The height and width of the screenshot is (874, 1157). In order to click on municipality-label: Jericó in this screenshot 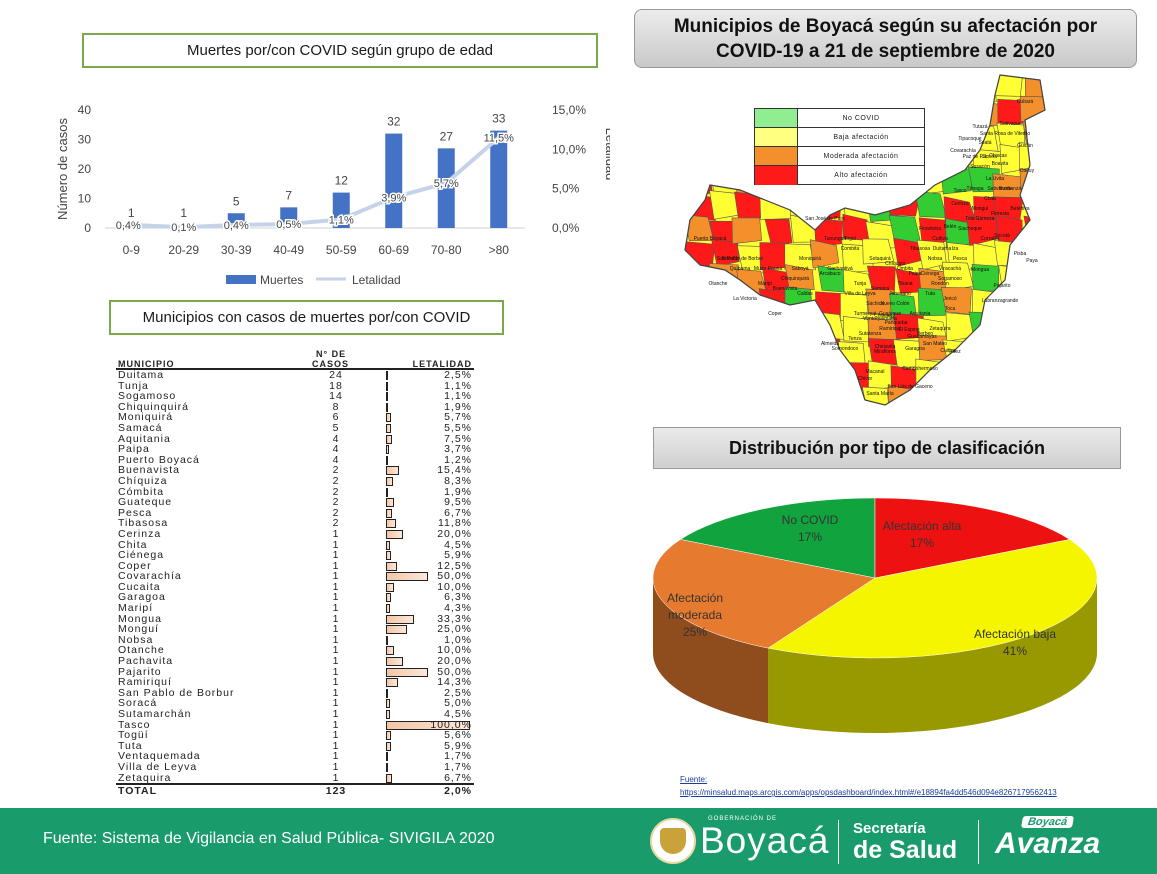, I will do `click(950, 299)`.